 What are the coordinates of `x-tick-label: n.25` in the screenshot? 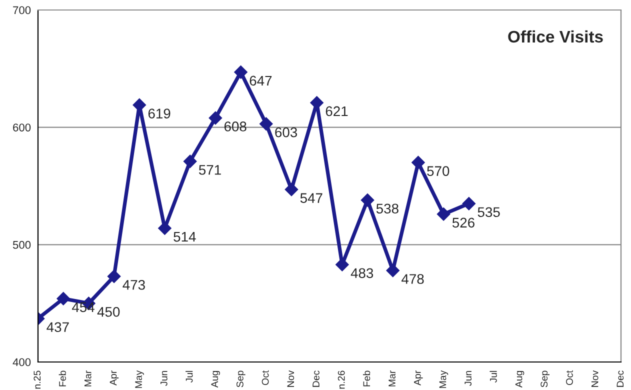 It's located at (37, 379).